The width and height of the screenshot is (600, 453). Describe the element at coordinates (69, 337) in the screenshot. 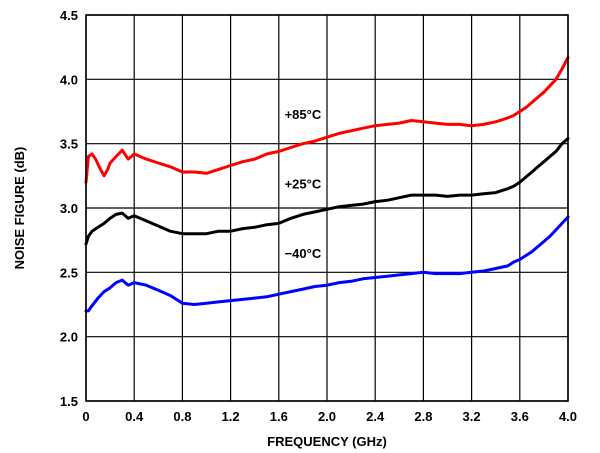

I see `y-tick-label: 2.0` at that location.